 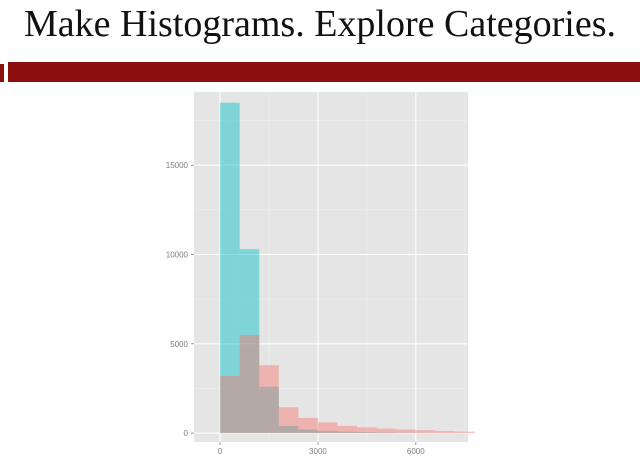 What do you see at coordinates (416, 451) in the screenshot?
I see `x-tick-label: 6000` at bounding box center [416, 451].